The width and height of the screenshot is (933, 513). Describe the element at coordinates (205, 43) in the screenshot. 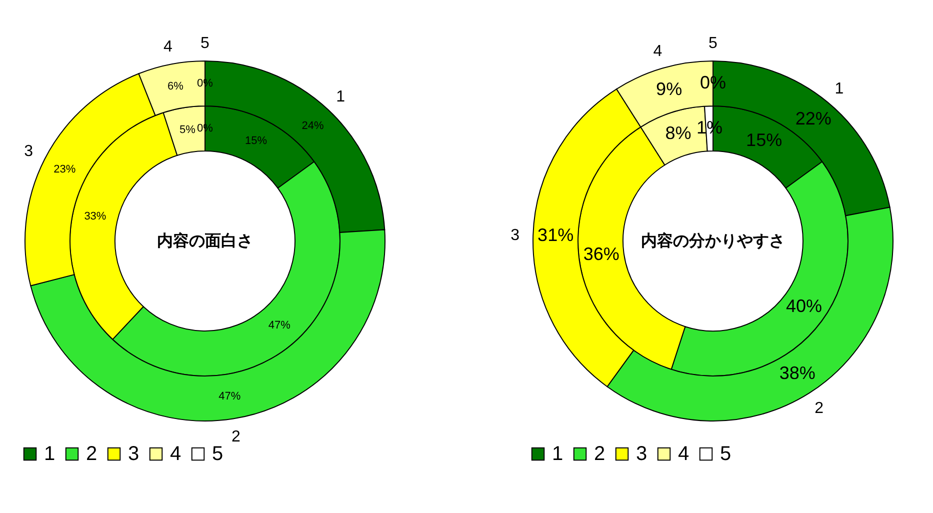

I see `category-label: 5` at that location.